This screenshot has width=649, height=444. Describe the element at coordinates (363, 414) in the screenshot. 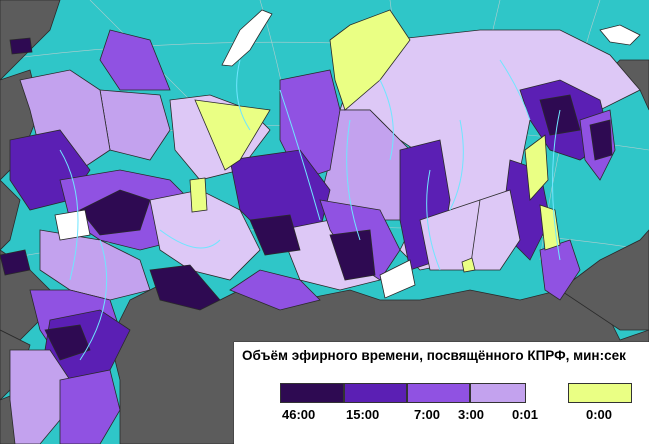

I see `legend-label-15: 15:00` at that location.